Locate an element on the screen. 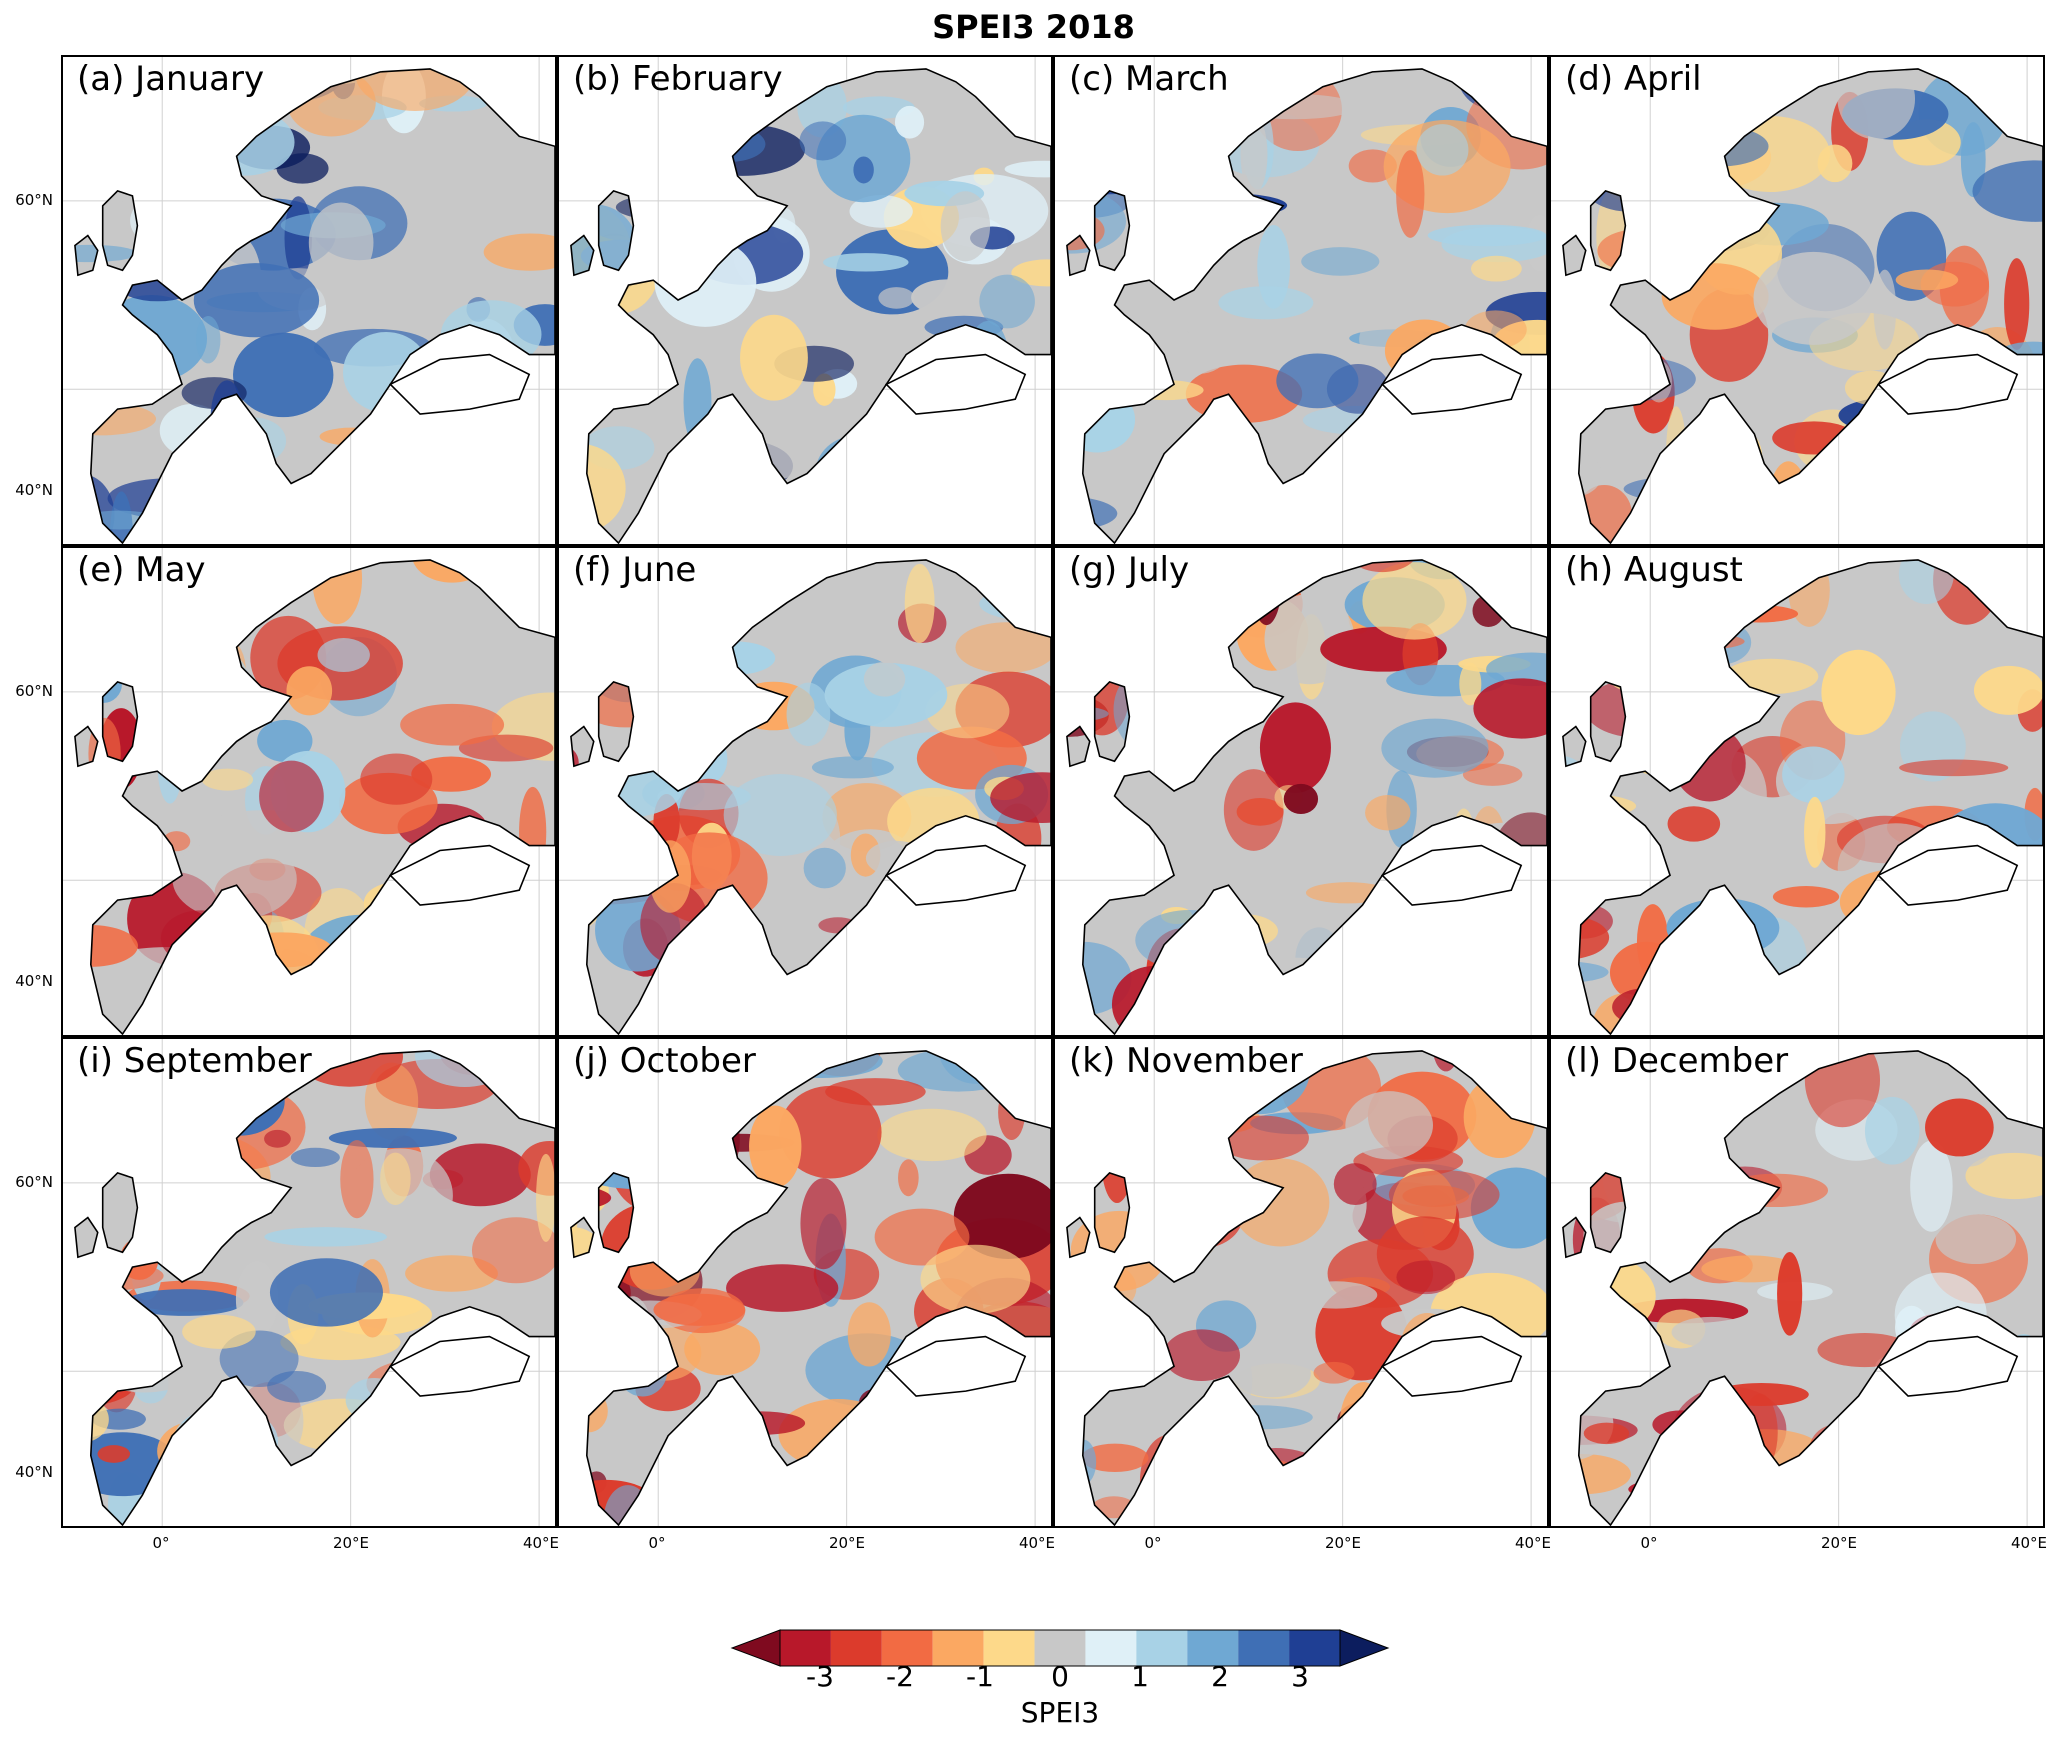 This screenshot has height=1745, width=2067. map-panel: (i) September is located at coordinates (309, 1282).